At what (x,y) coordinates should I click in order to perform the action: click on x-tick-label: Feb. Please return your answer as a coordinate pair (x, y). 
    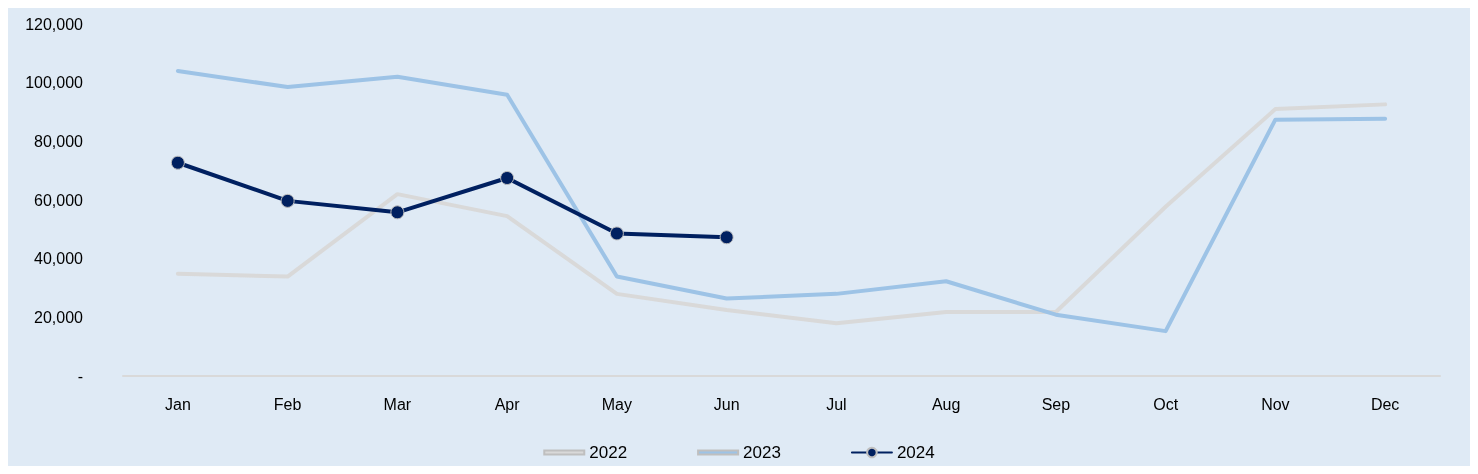
    Looking at the image, I should click on (287, 404).